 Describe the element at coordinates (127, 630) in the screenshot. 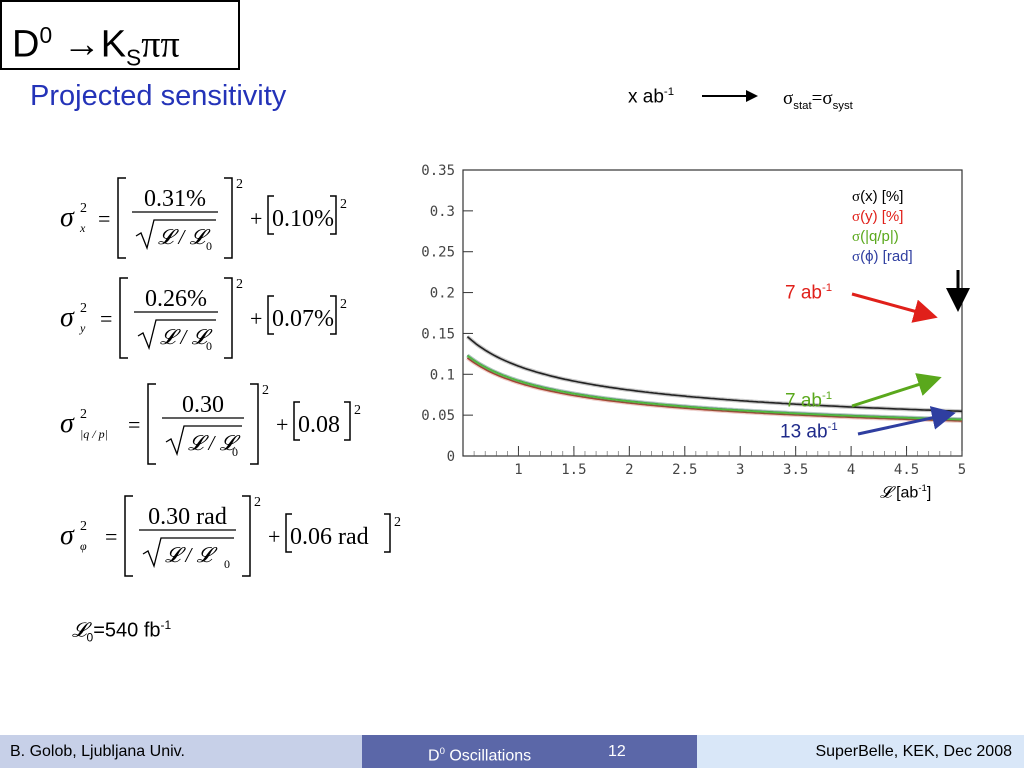

I see `l-value: =540 fb` at that location.